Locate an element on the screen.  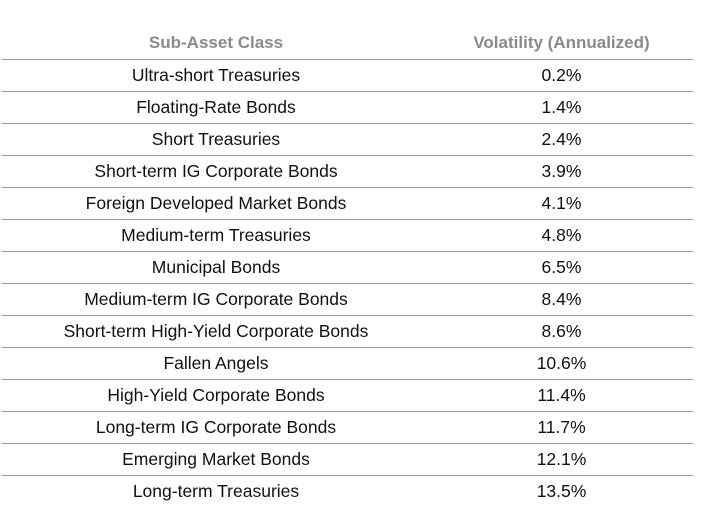
cell-volatility: 4.8% is located at coordinates (561, 235).